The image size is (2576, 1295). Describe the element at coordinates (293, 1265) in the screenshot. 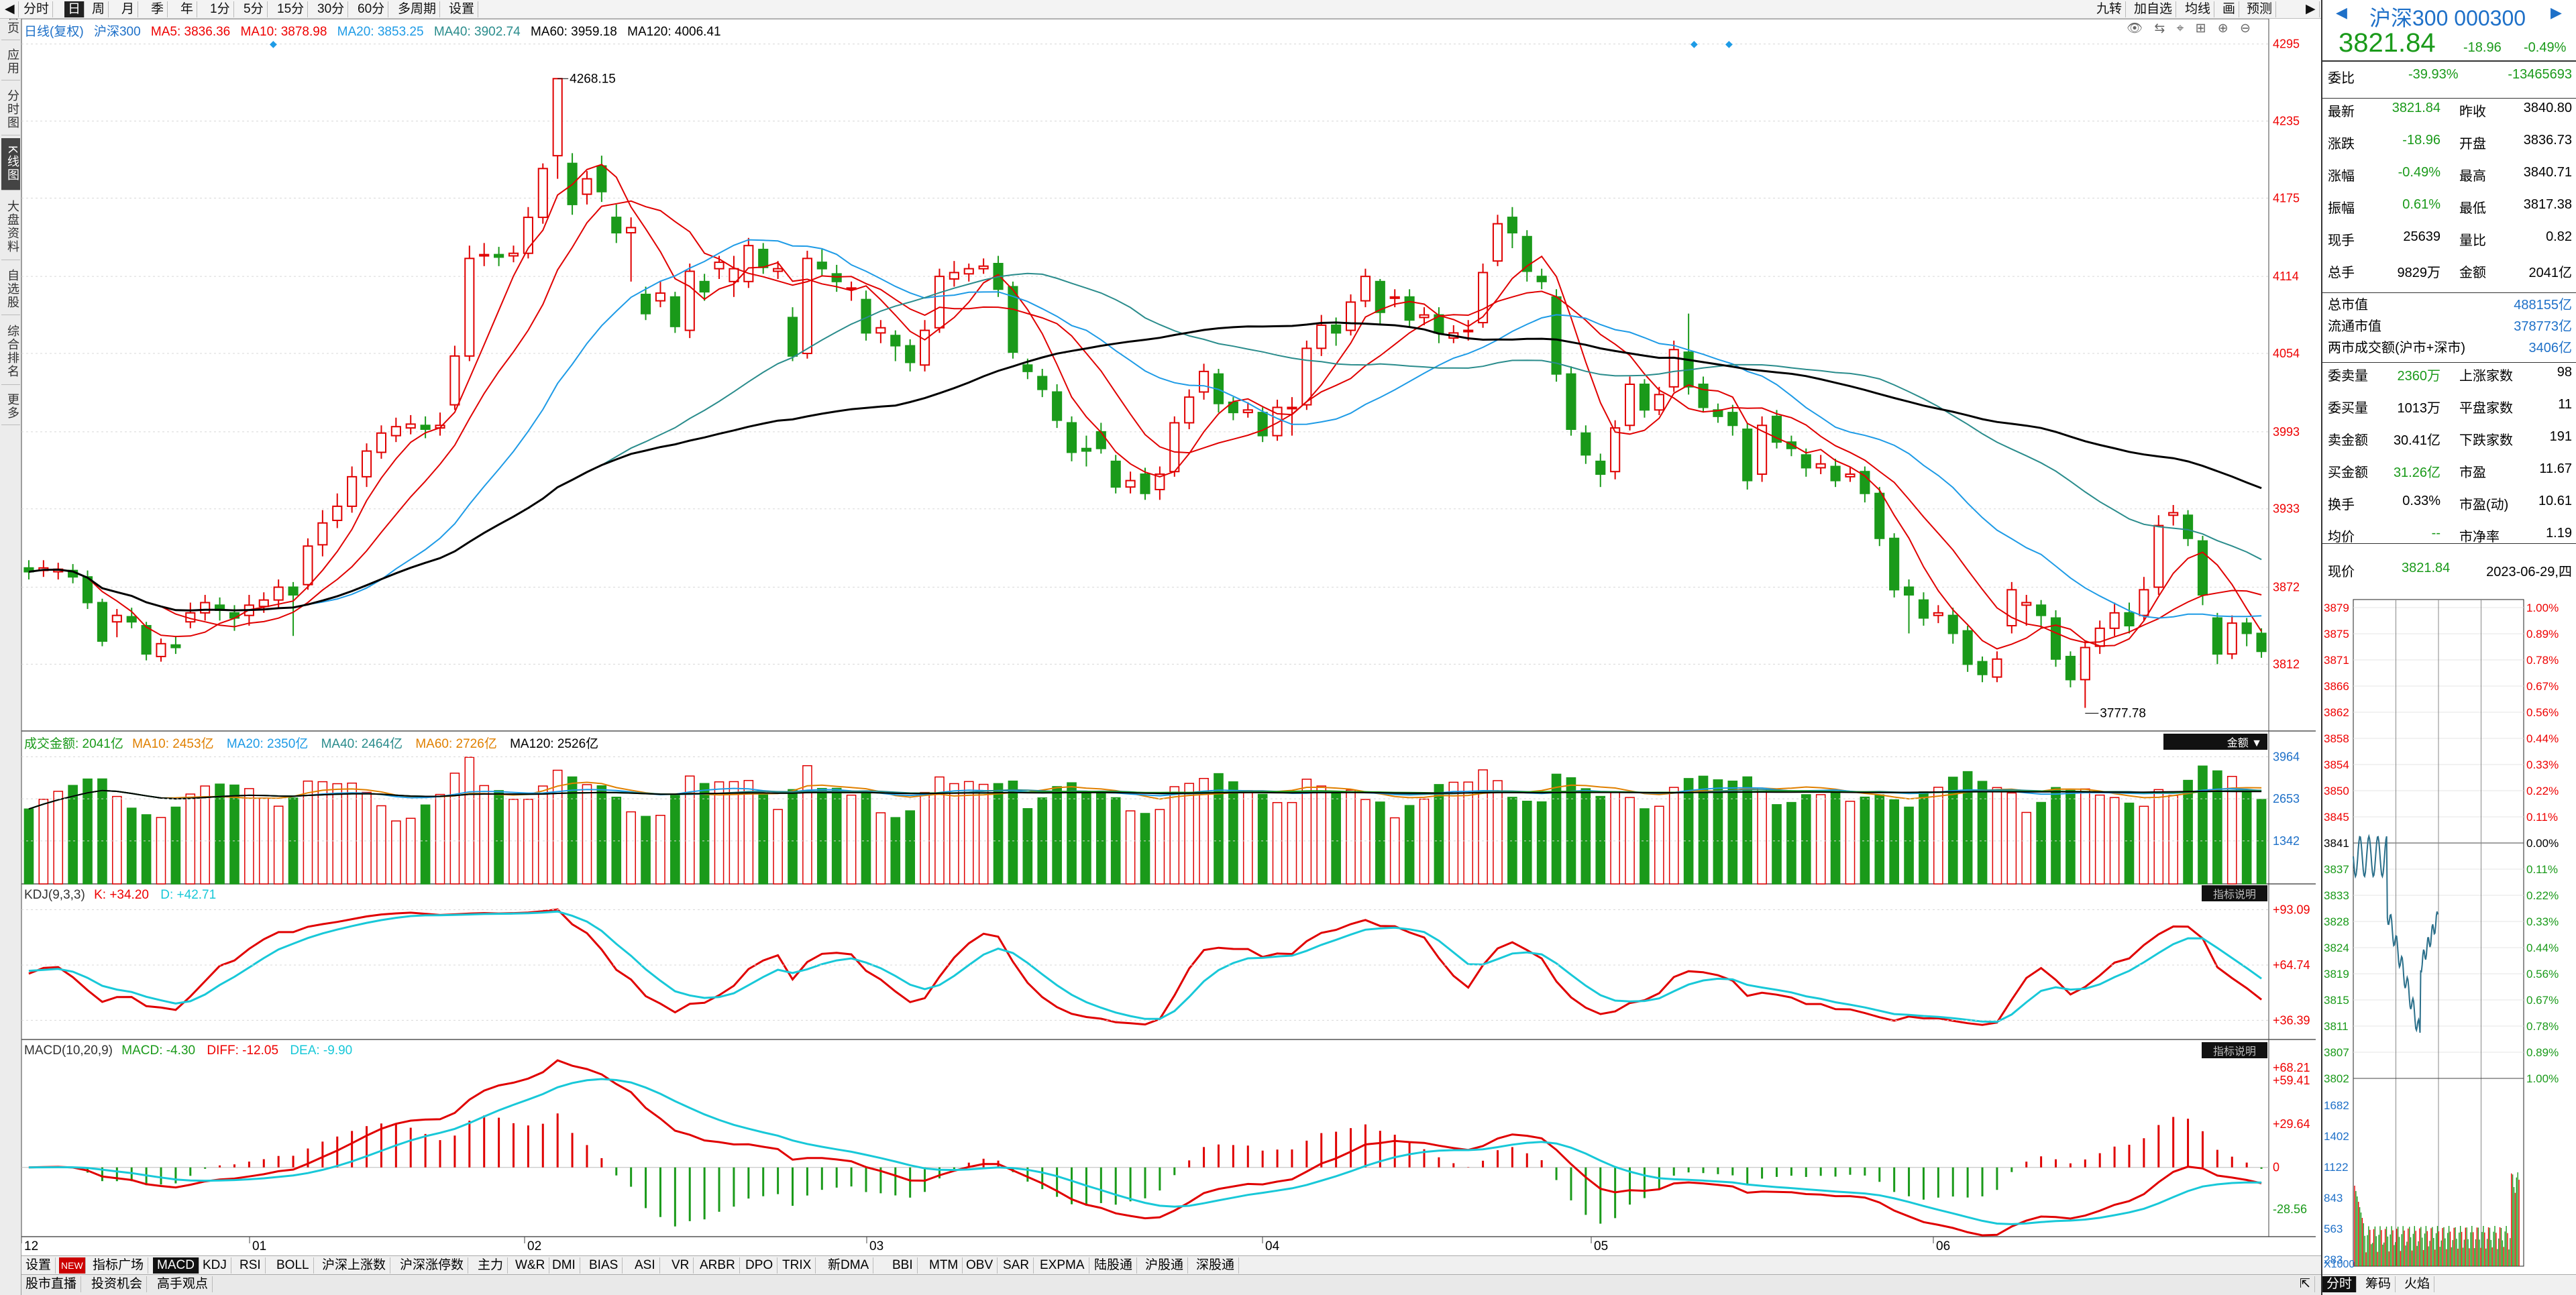

I see `indicator-tab-6: BOLL` at that location.